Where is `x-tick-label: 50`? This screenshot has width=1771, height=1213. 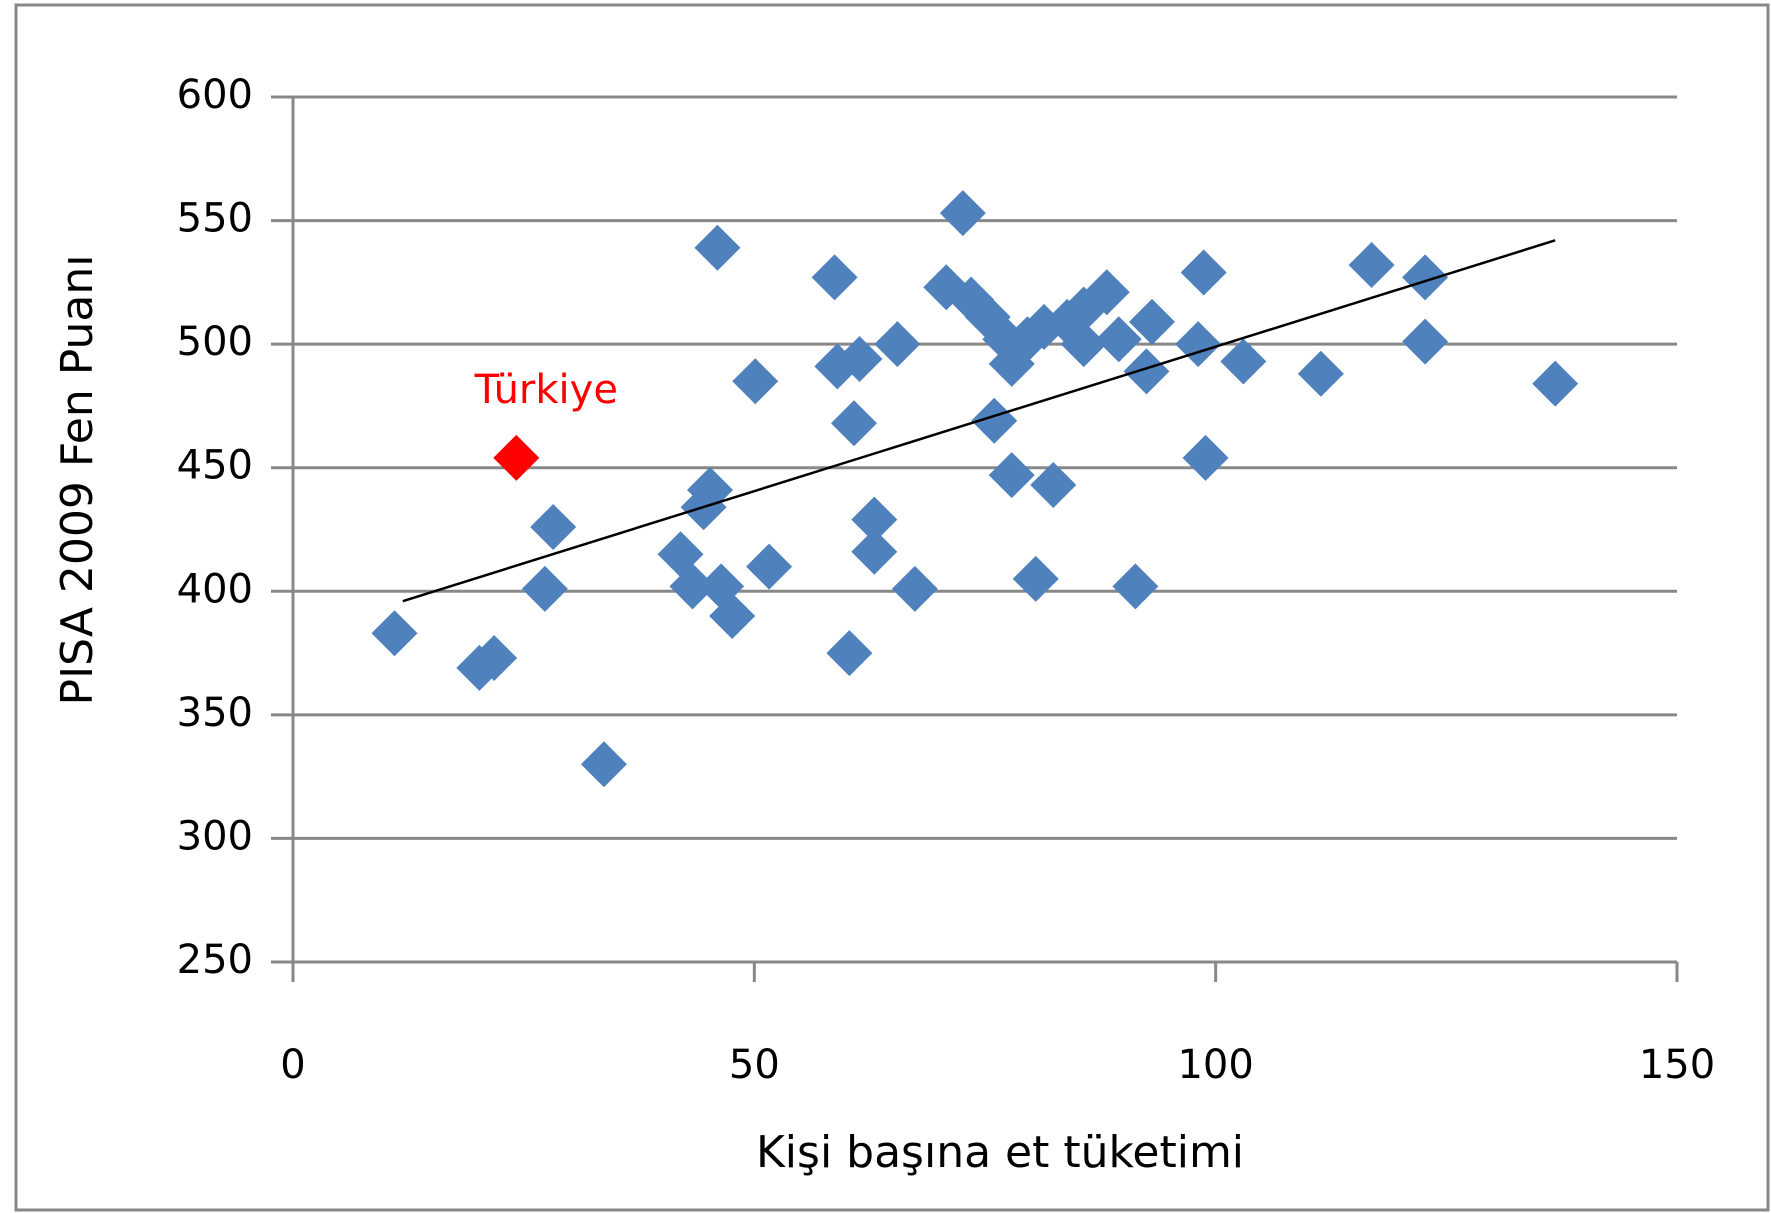
x-tick-label: 50 is located at coordinates (754, 1065).